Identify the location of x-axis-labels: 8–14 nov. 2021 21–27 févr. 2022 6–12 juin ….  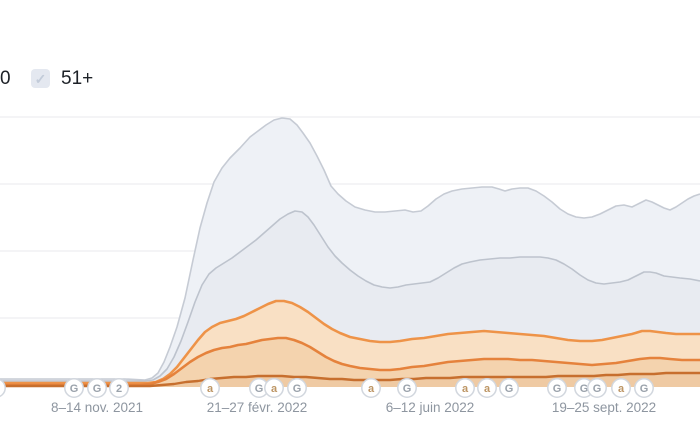
(353, 407).